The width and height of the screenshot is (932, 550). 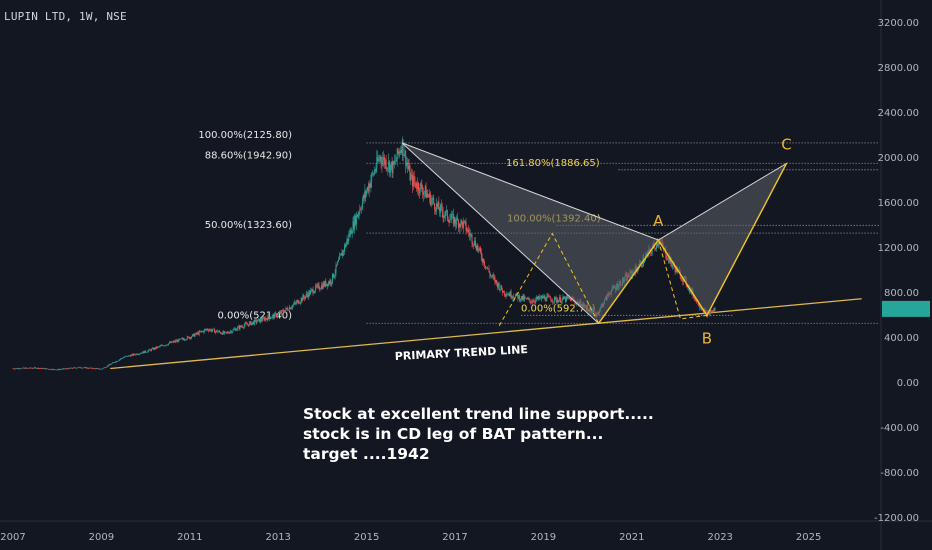 I want to click on note-line-3: target ....1942, so click(x=366, y=454).